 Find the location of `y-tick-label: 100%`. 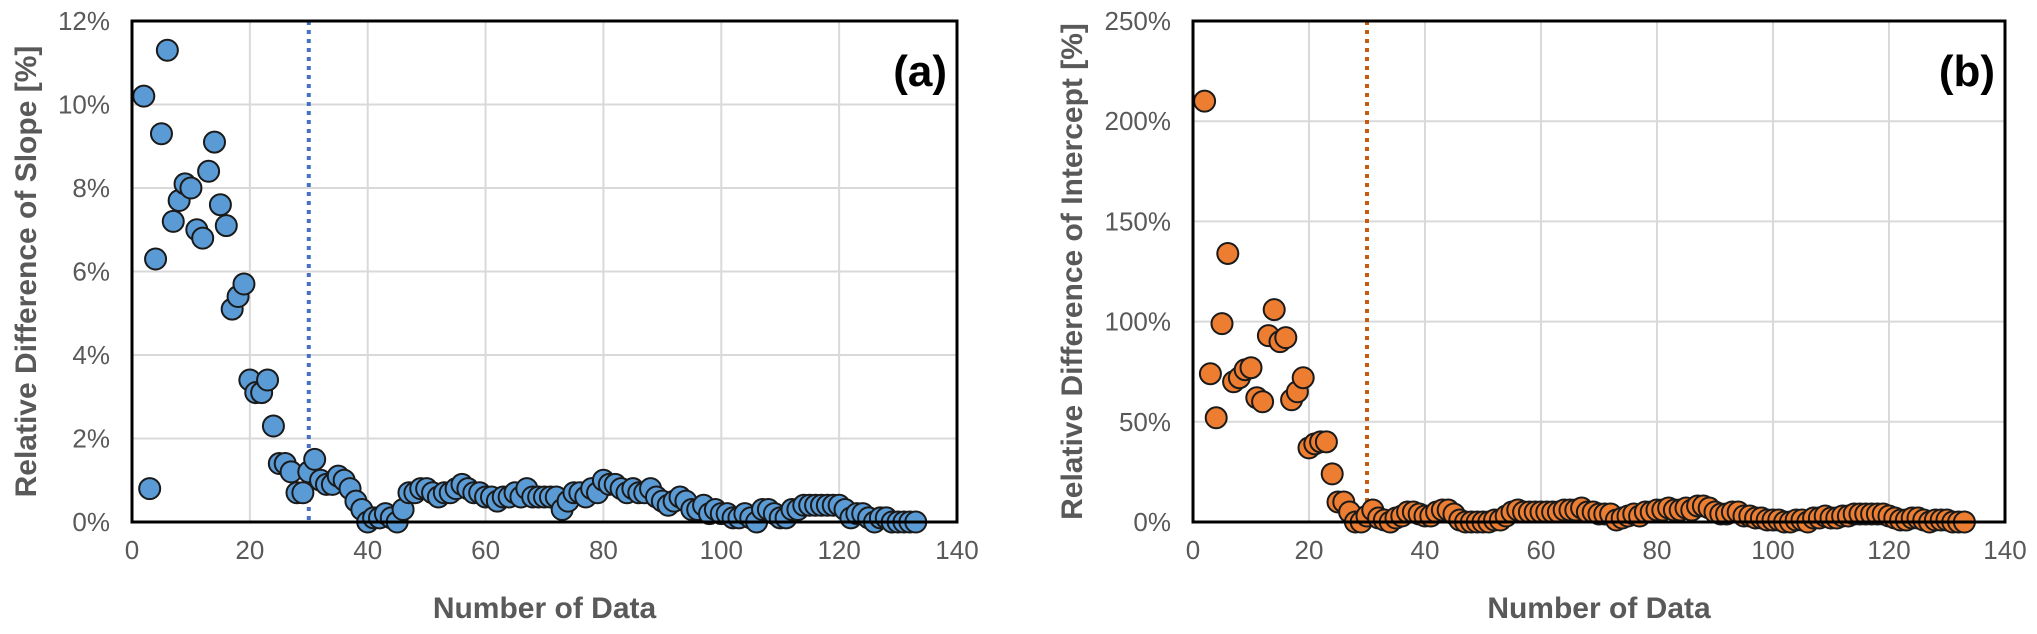

y-tick-label: 100% is located at coordinates (1138, 322).